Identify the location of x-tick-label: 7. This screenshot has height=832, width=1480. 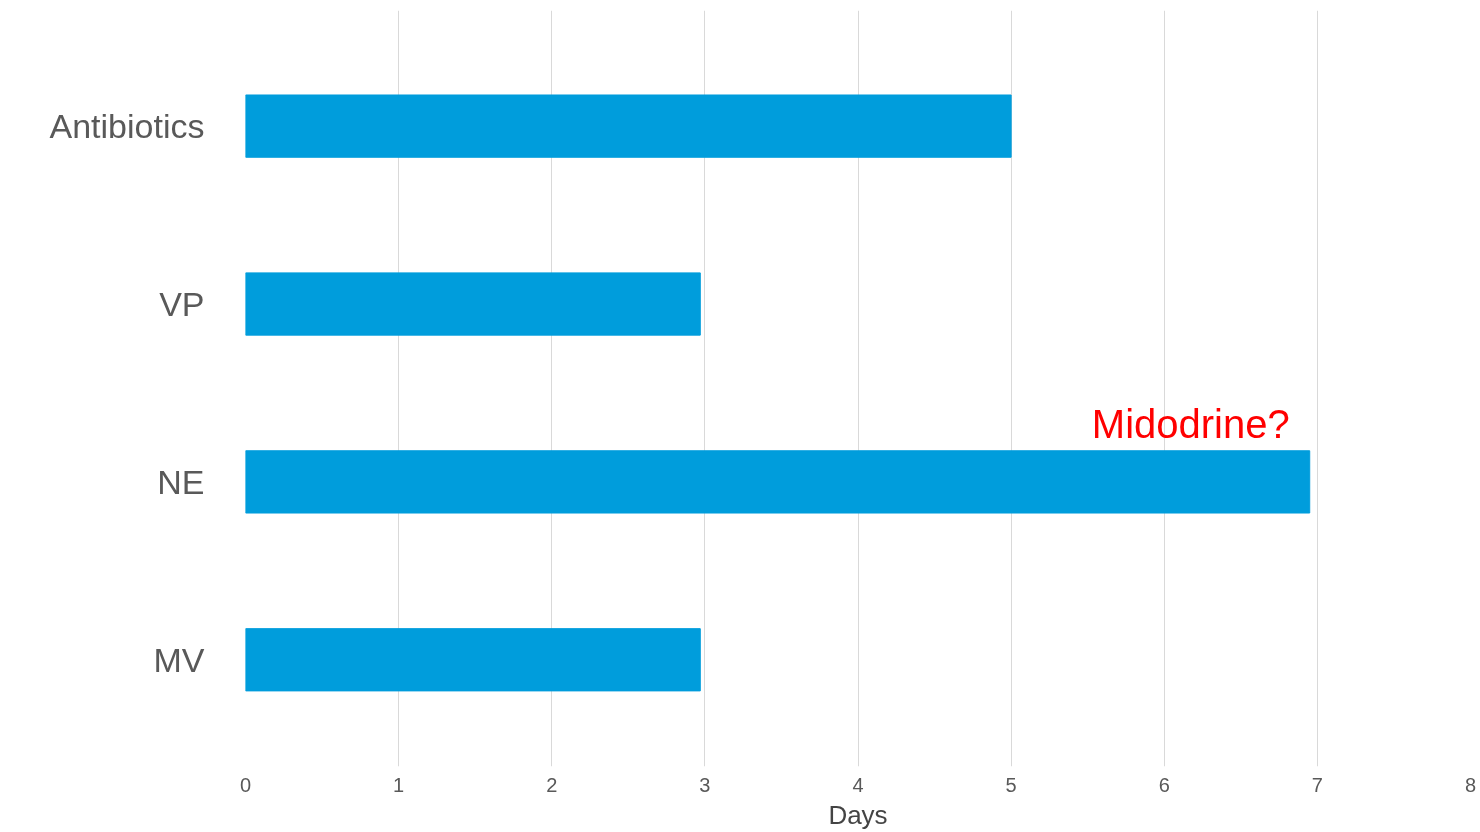
(1317, 784).